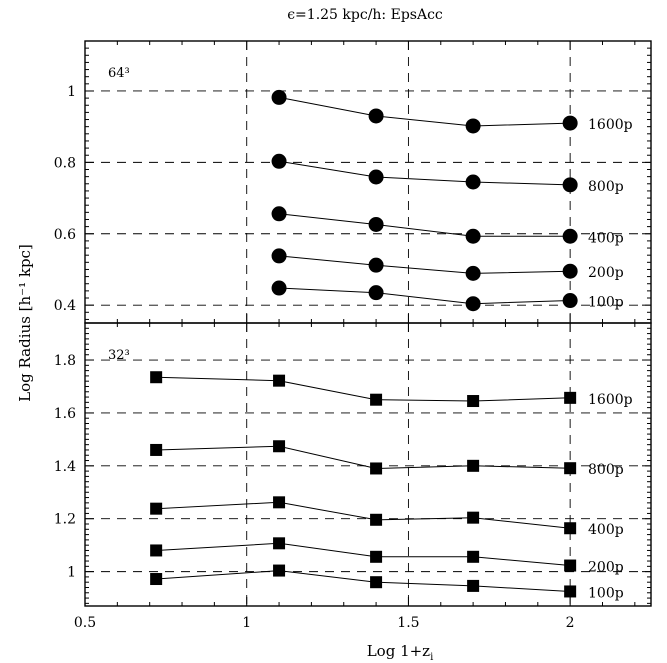  I want to click on y-tick-label: 0.8, so click(65, 163).